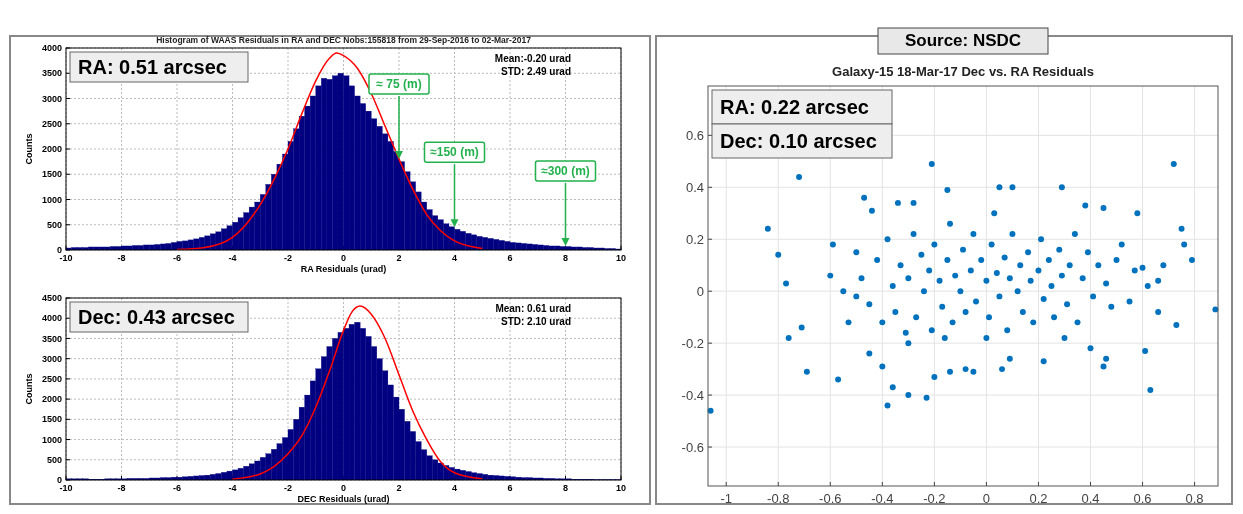 This screenshot has width=1243, height=514. What do you see at coordinates (692, 447) in the screenshot?
I see `y-tick-label: -0.6` at bounding box center [692, 447].